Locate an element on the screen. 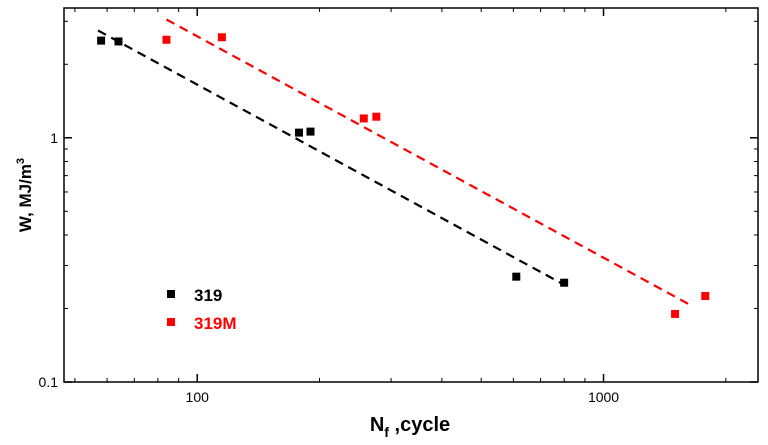 This screenshot has height=445, width=768. x-tick-label: 1000 is located at coordinates (603, 397).